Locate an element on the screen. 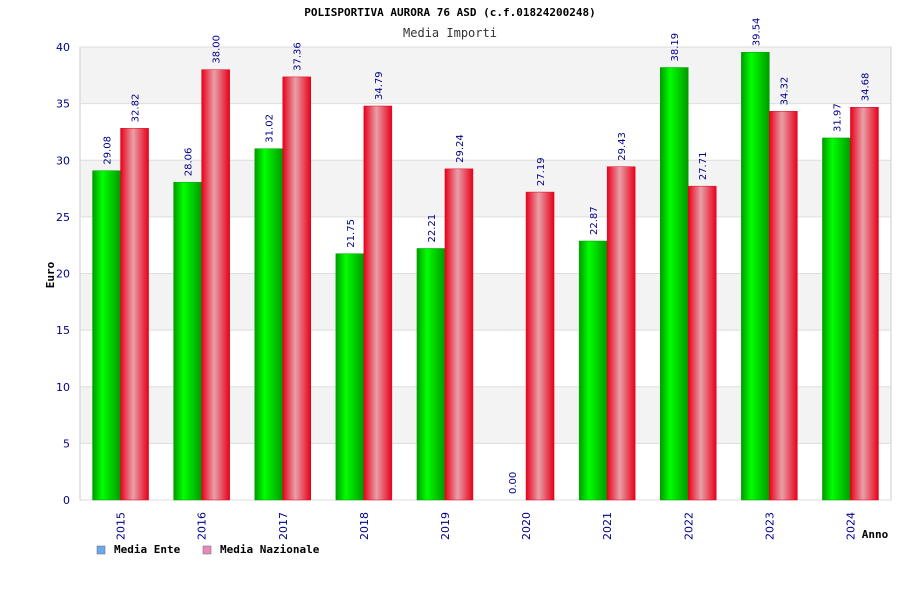 The image size is (900, 600). bar-media-nazionale-2021 is located at coordinates (621, 333).